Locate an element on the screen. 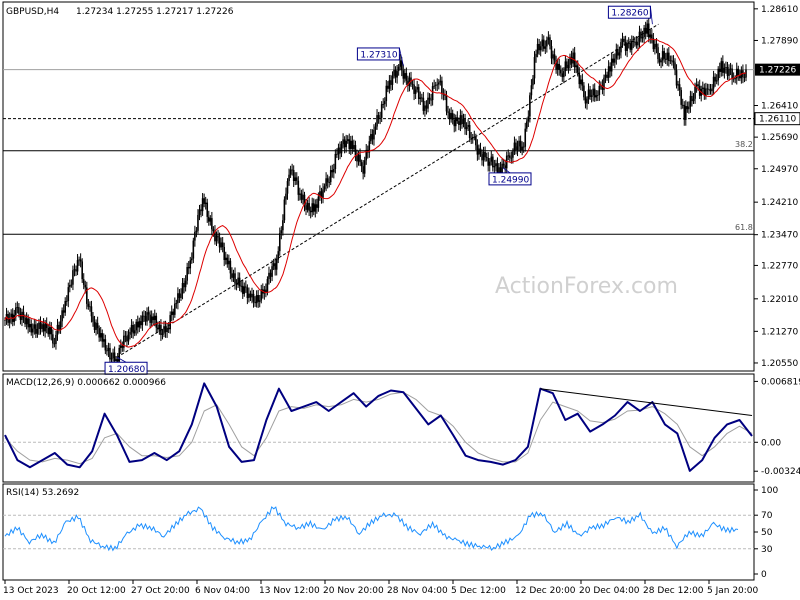 Image resolution: width=800 pixels, height=600 pixels. x-tick-label: 6 Nov 04:00 is located at coordinates (222, 591).